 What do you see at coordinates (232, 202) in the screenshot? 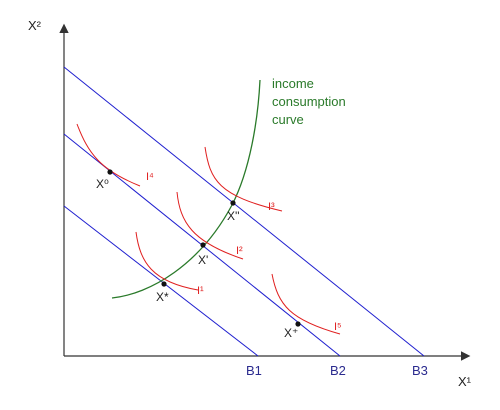
I see `point-xdouble` at bounding box center [232, 202].